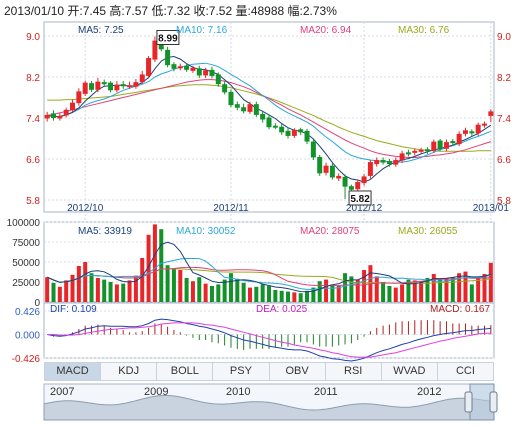 The image size is (519, 427). I want to click on volume-tick: 0, so click(37, 303).